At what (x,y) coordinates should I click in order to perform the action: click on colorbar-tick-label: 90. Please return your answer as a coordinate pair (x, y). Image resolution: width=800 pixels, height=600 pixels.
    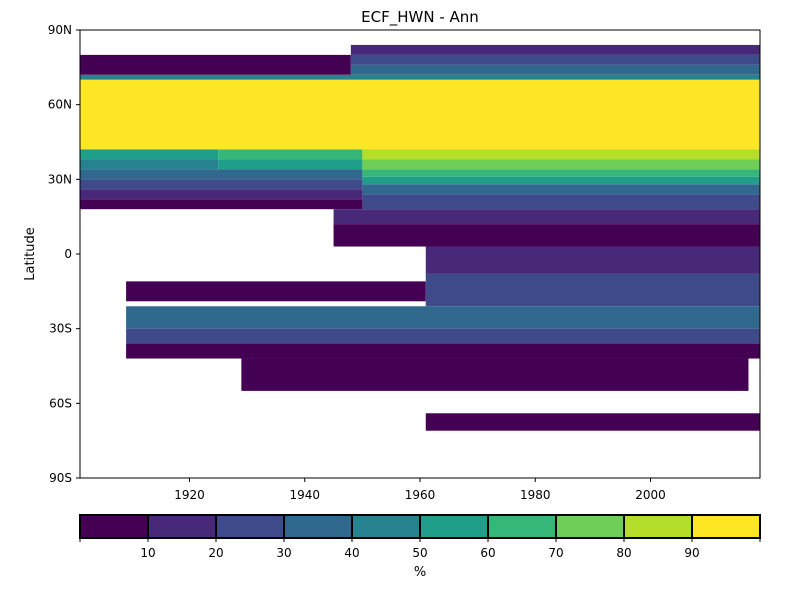
    Looking at the image, I should click on (691, 553).